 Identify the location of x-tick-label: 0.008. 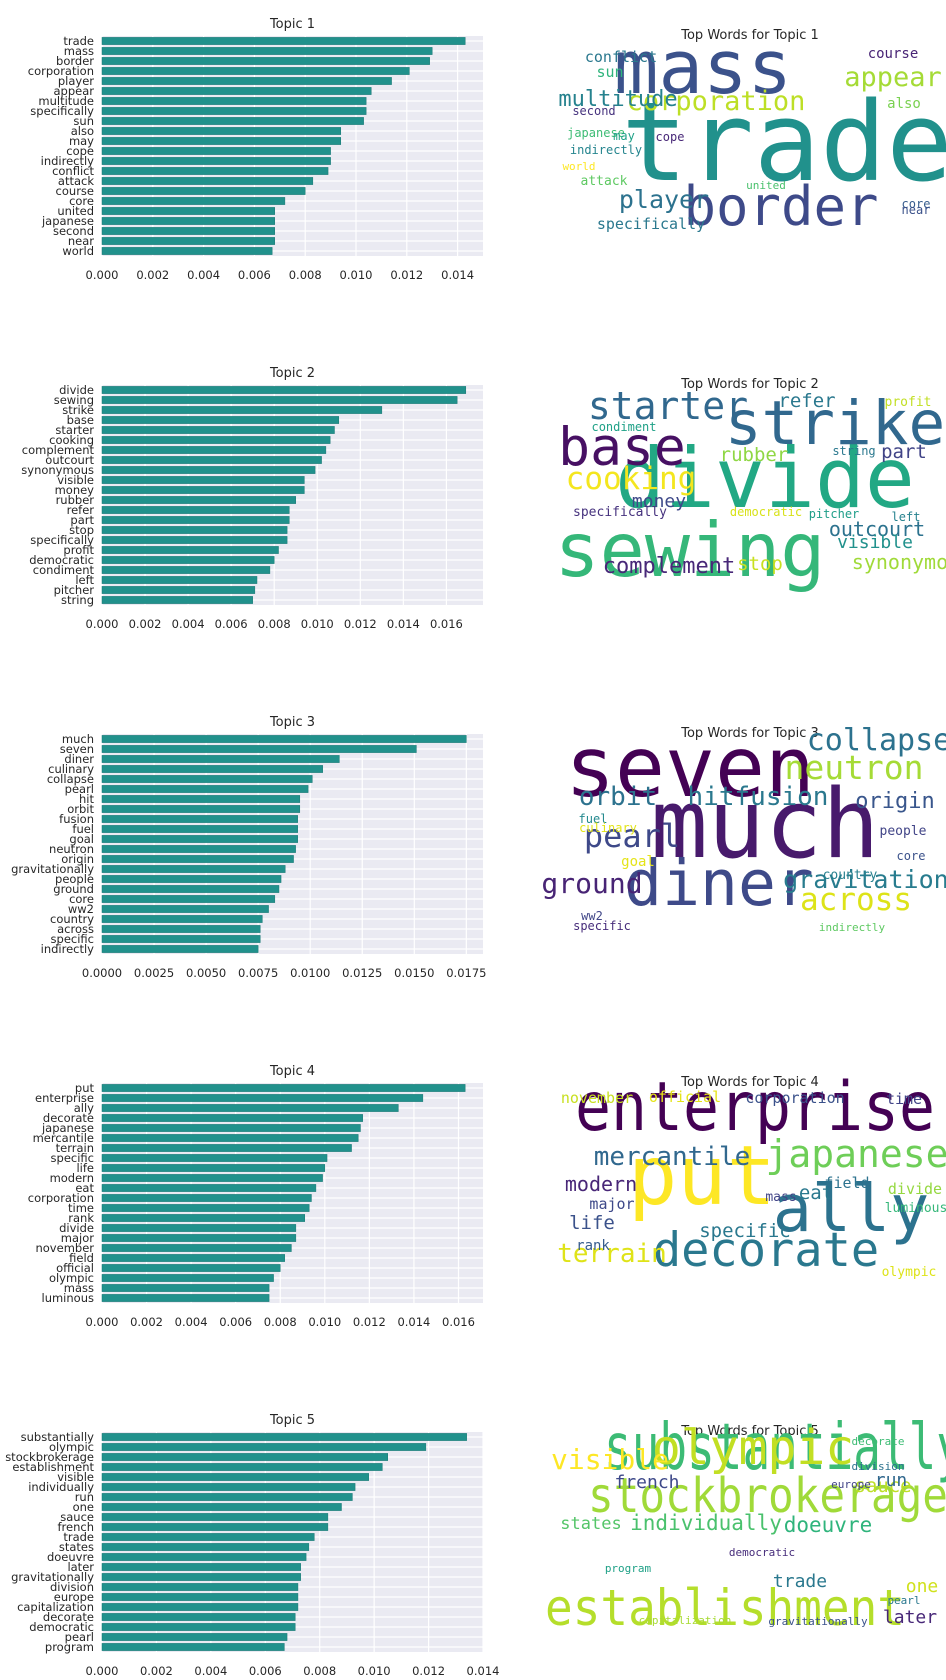
(280, 1322).